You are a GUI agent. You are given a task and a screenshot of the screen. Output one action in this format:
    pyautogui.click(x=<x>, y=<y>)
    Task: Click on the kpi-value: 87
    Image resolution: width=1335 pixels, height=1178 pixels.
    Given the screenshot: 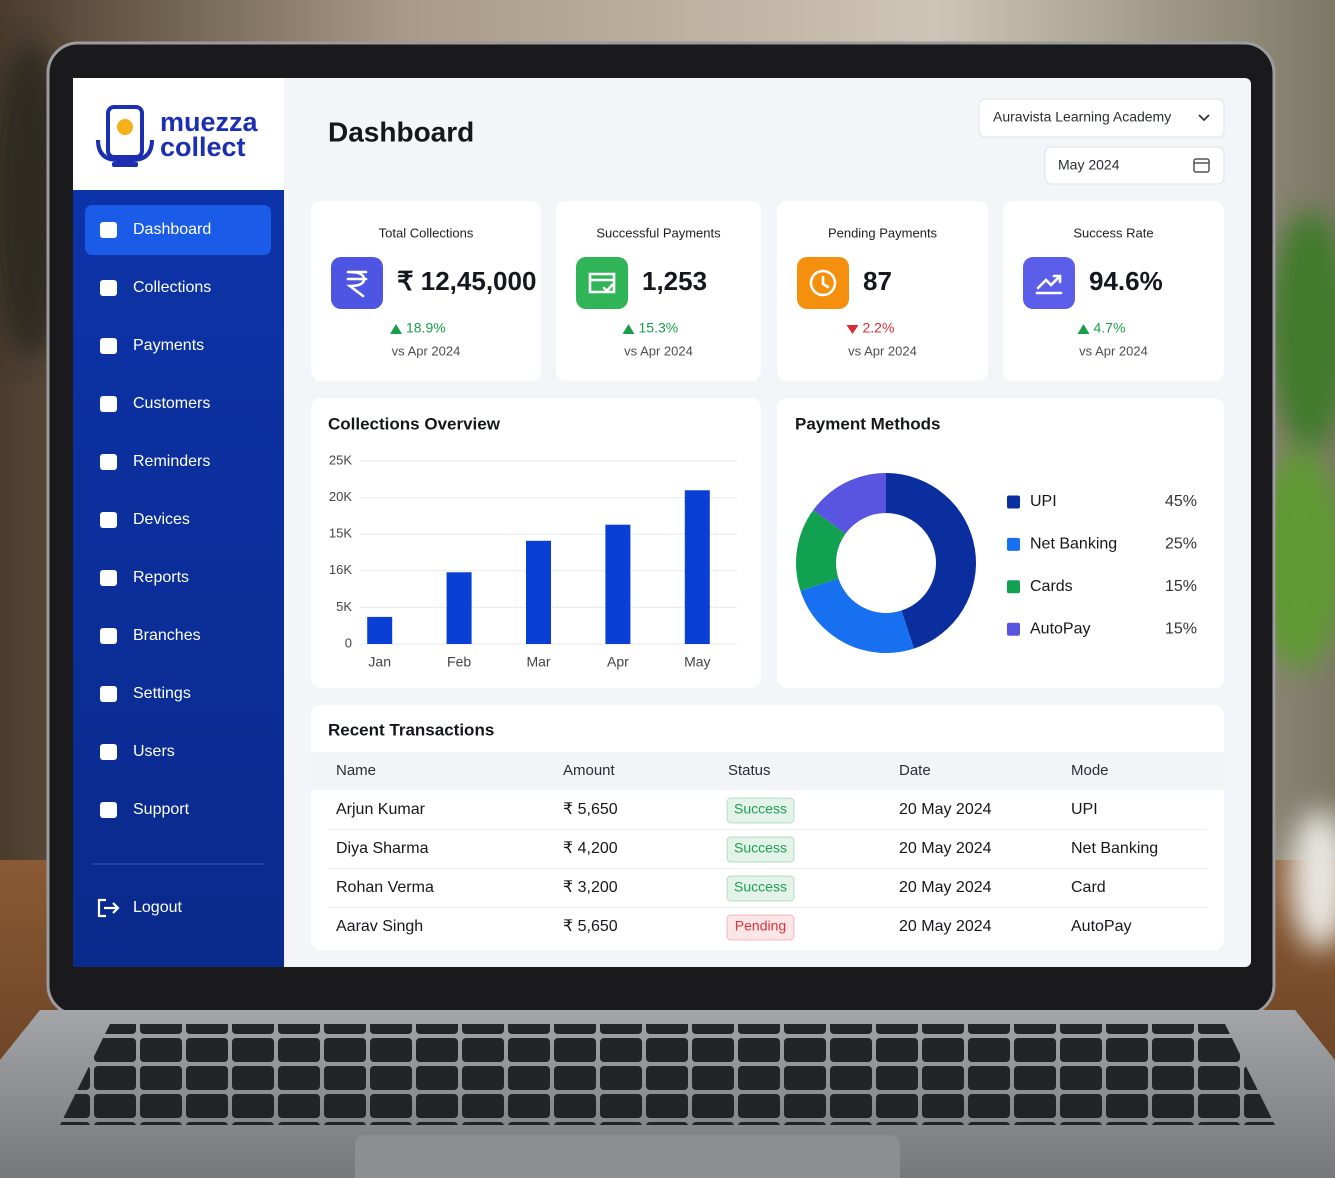 What is the action you would take?
    pyautogui.click(x=877, y=281)
    